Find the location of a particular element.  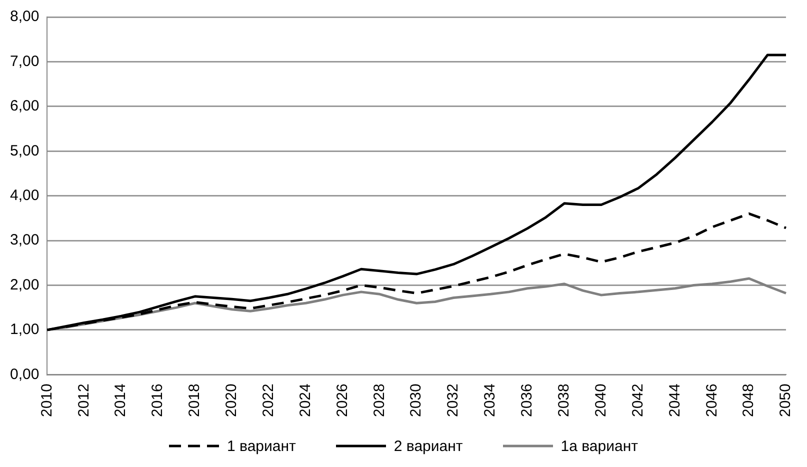

x-tick-label: 2030 is located at coordinates (416, 401).